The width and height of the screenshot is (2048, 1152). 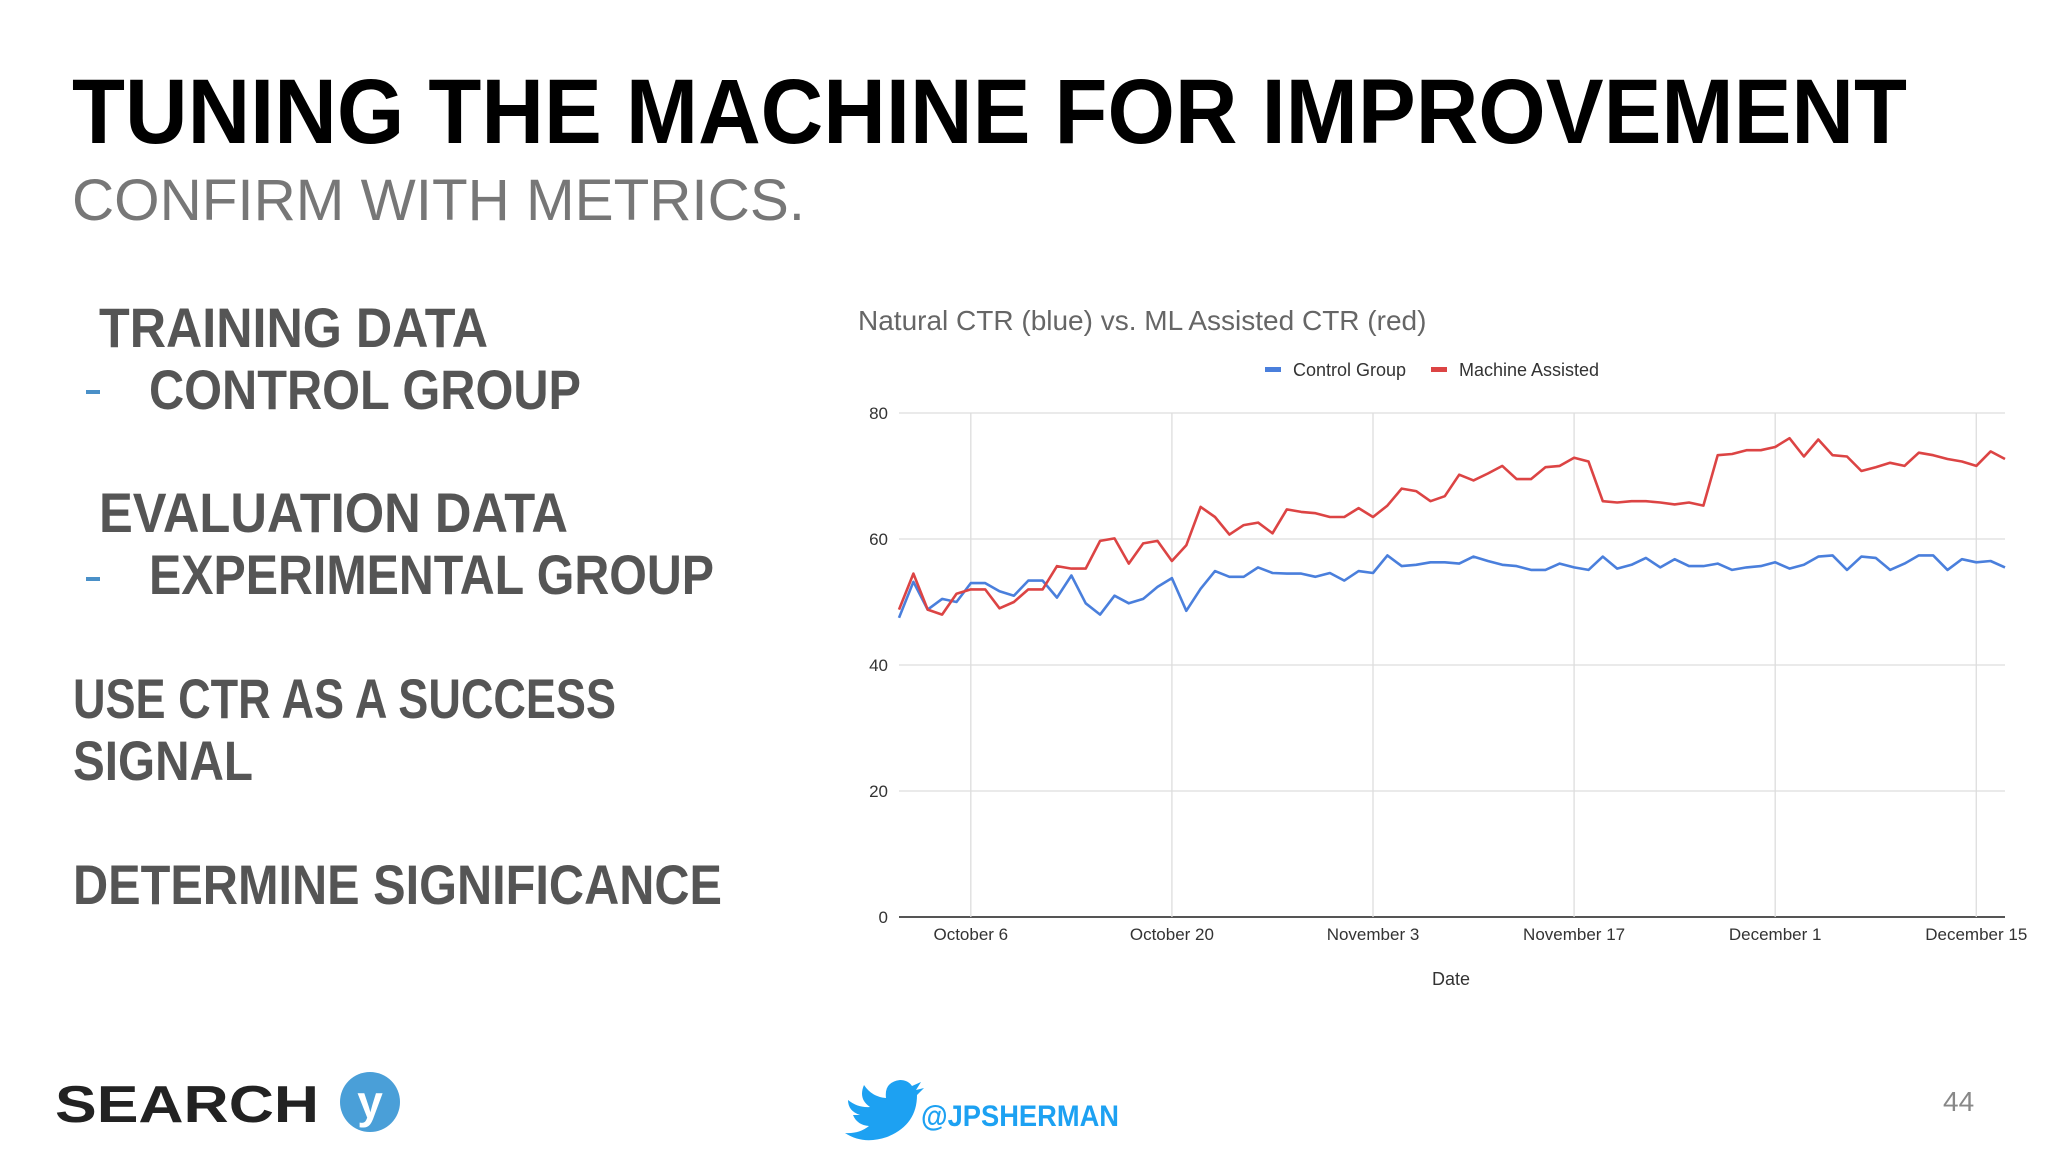 What do you see at coordinates (293, 327) in the screenshot?
I see `body-heading: TRAINING DATA` at bounding box center [293, 327].